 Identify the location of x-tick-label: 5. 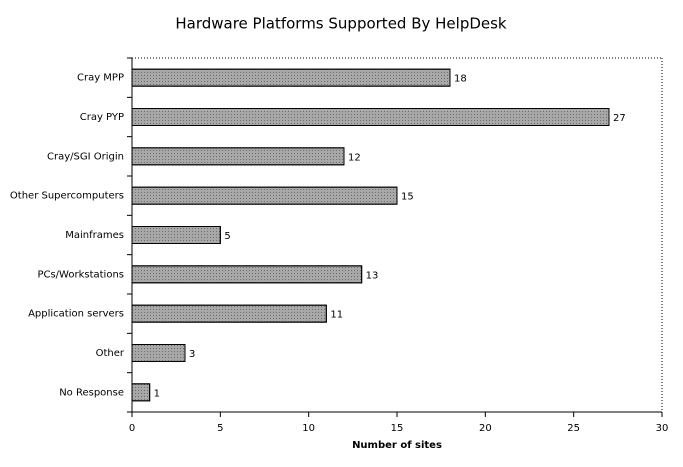
(220, 428).